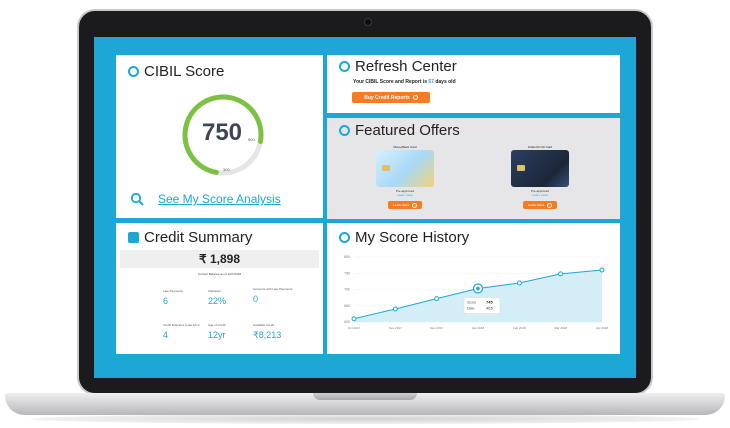 The height and width of the screenshot is (428, 730). Describe the element at coordinates (176, 71) in the screenshot. I see `cibil-title: CIBIL Score` at that location.